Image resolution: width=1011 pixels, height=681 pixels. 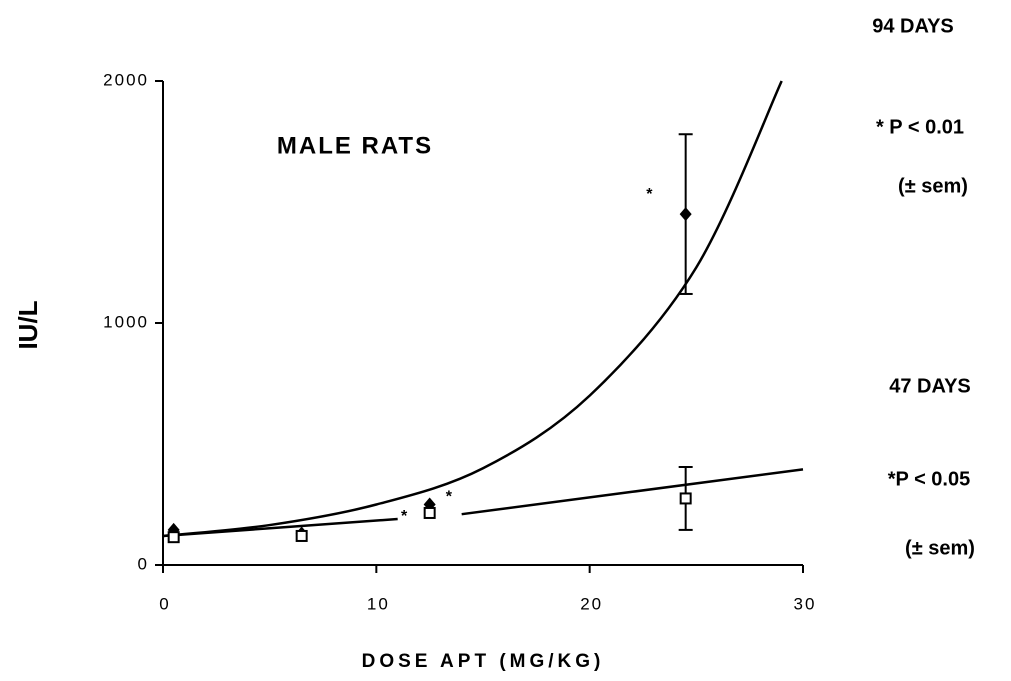 What do you see at coordinates (929, 479) in the screenshot?
I see `series-note: *P < 0.05` at bounding box center [929, 479].